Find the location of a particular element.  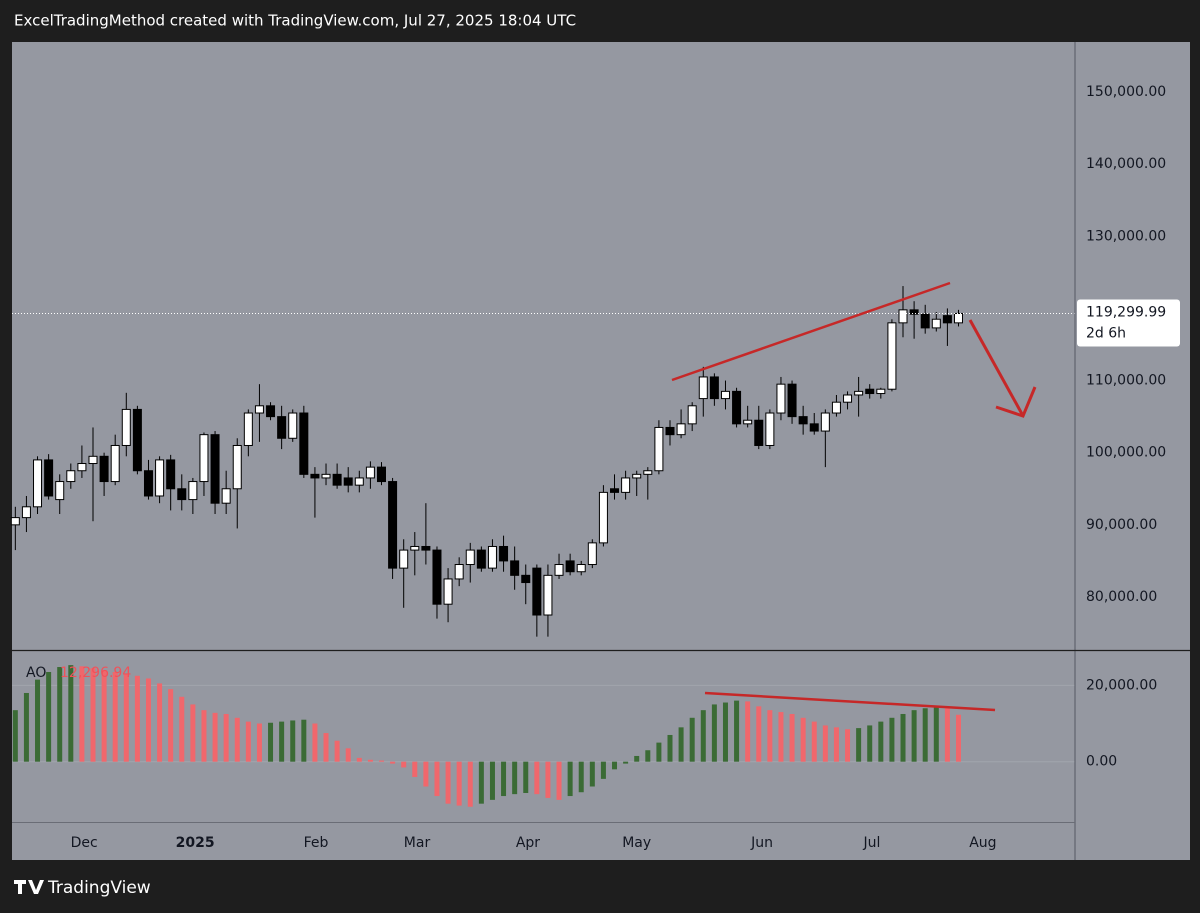

indicator-value: 12,296.94 is located at coordinates (95, 673).